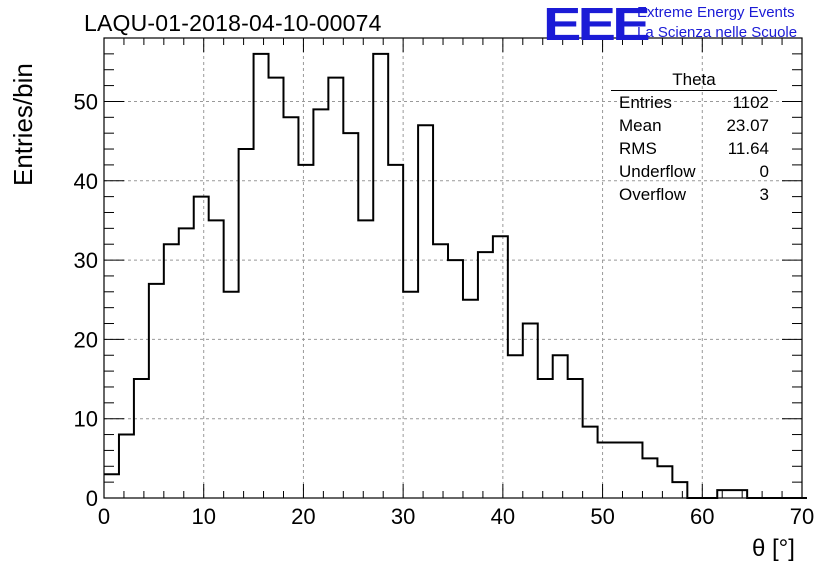 The width and height of the screenshot is (836, 572). I want to click on stats-value: 1102, so click(750, 102).